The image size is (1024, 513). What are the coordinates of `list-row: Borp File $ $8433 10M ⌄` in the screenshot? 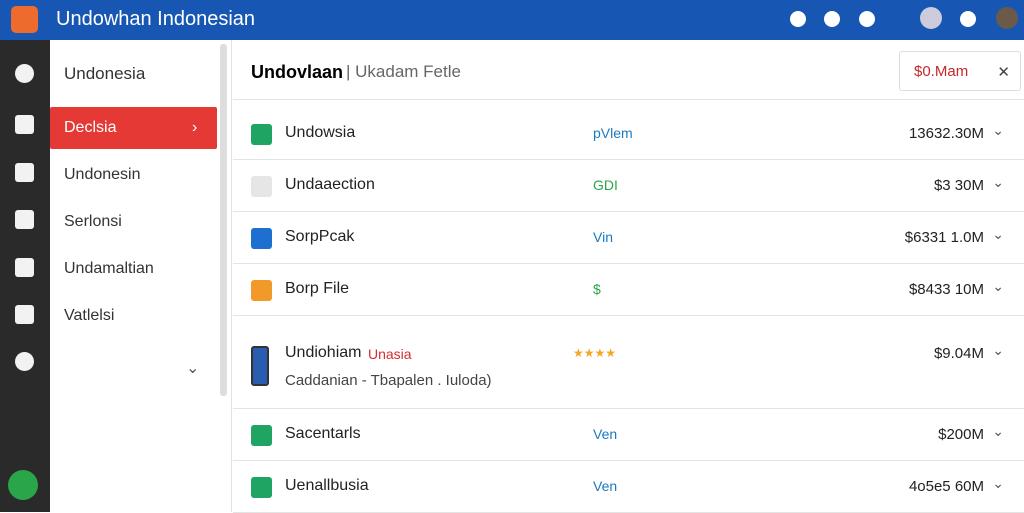 It's located at (628, 290).